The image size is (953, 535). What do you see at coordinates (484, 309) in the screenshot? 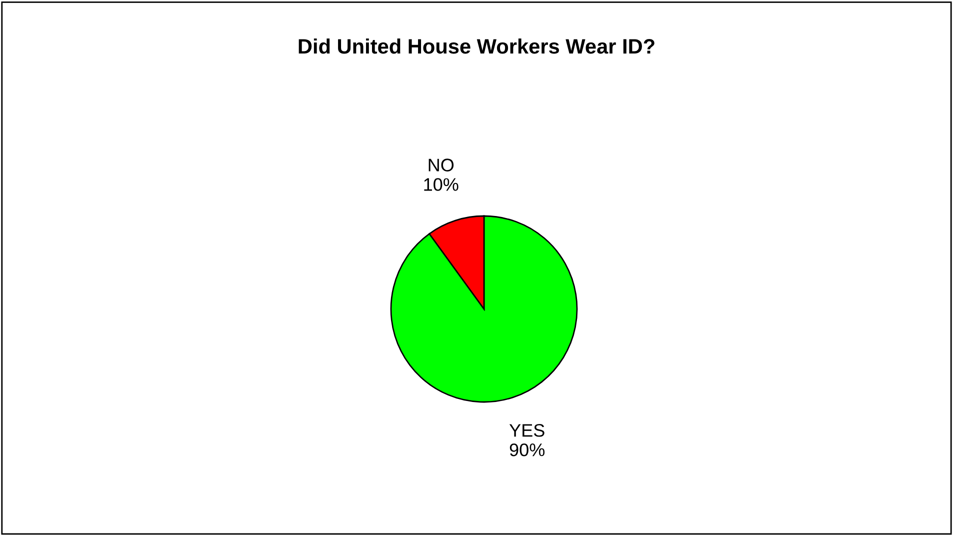
I see `pie-slice` at bounding box center [484, 309].